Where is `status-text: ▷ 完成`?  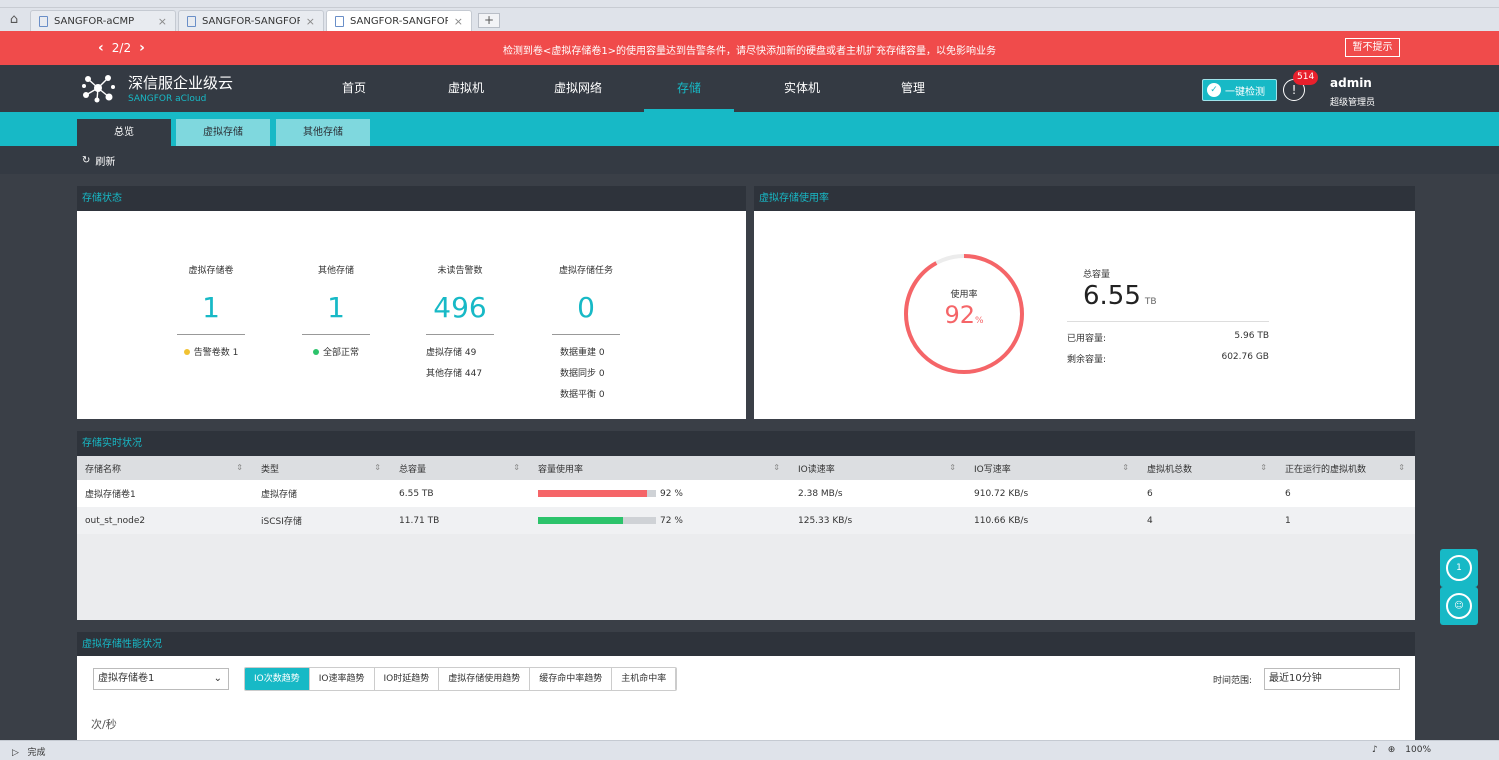
status-text: ▷ 完成 is located at coordinates (29, 753).